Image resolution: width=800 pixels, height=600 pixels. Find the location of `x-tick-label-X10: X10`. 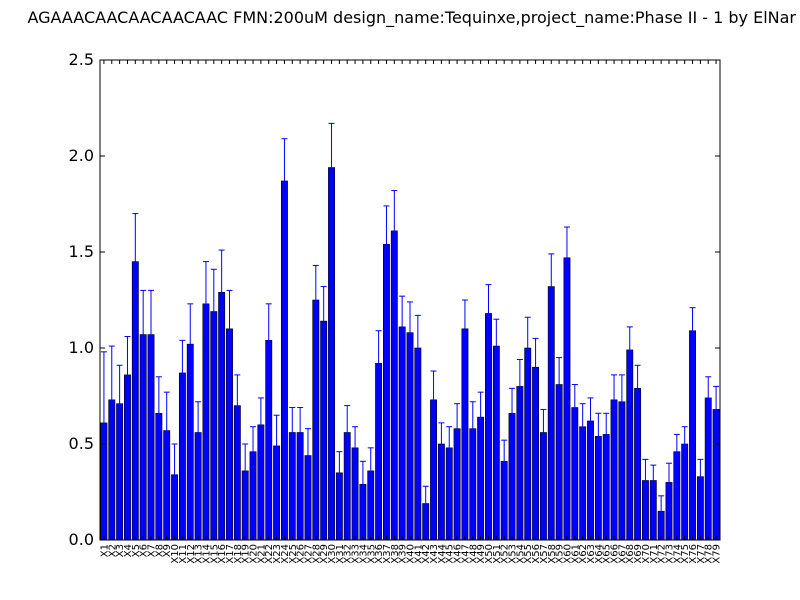

x-tick-label-X10: X10 is located at coordinates (175, 554).